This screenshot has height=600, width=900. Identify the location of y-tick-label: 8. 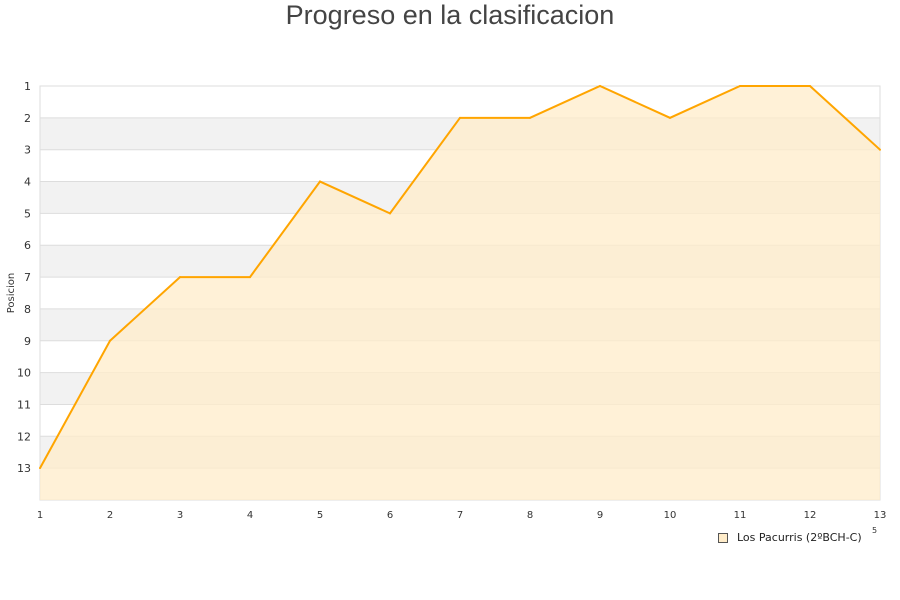
(27, 309).